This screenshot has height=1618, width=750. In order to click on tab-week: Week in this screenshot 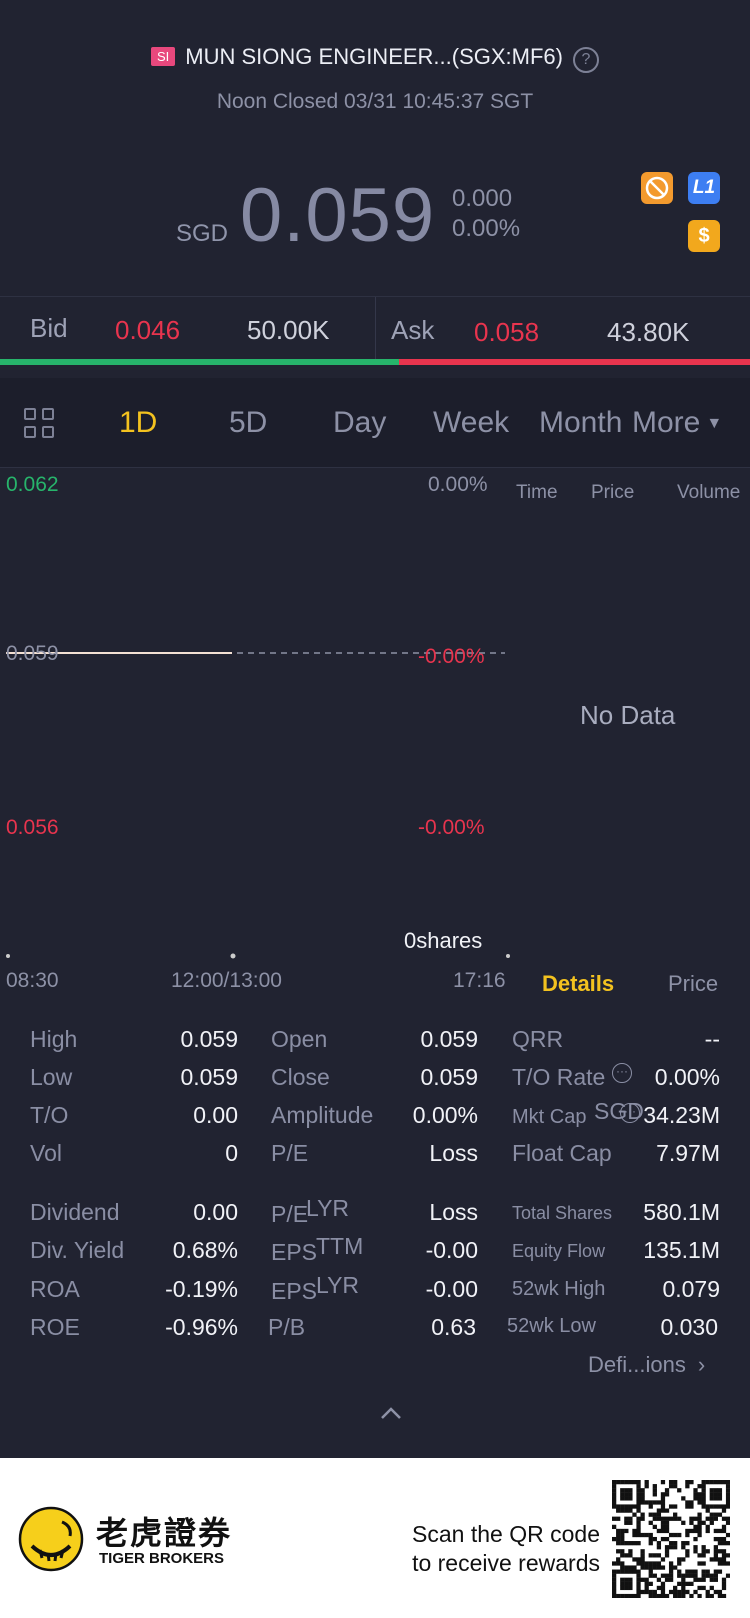, I will do `click(471, 422)`.